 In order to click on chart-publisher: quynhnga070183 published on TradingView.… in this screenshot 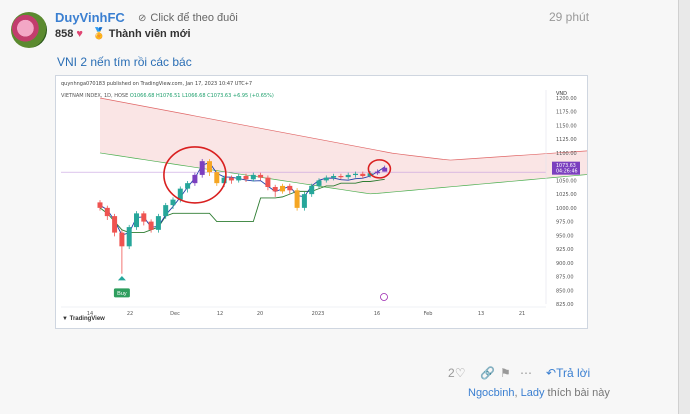, I will do `click(157, 84)`.